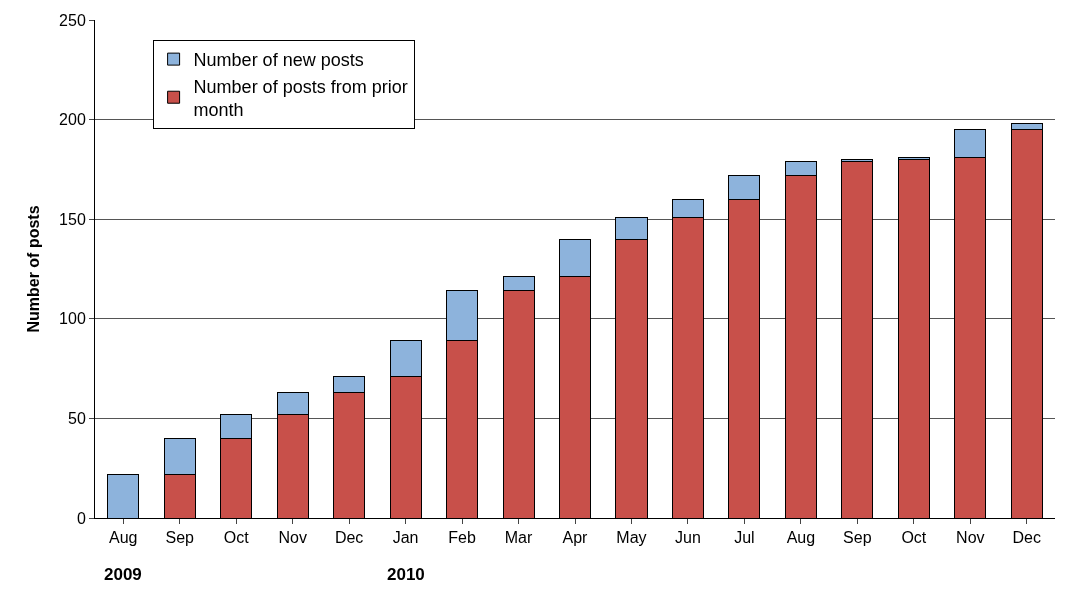  Describe the element at coordinates (631, 538) in the screenshot. I see `x-tick-label: May` at that location.